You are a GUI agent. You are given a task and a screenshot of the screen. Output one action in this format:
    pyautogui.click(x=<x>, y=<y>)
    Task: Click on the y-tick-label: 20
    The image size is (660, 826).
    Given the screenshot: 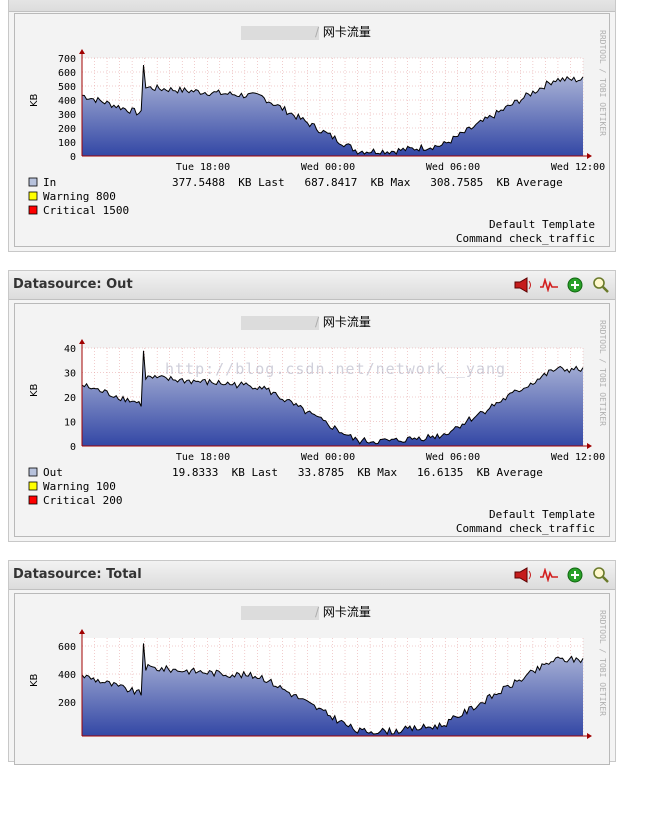 What is the action you would take?
    pyautogui.click(x=70, y=398)
    